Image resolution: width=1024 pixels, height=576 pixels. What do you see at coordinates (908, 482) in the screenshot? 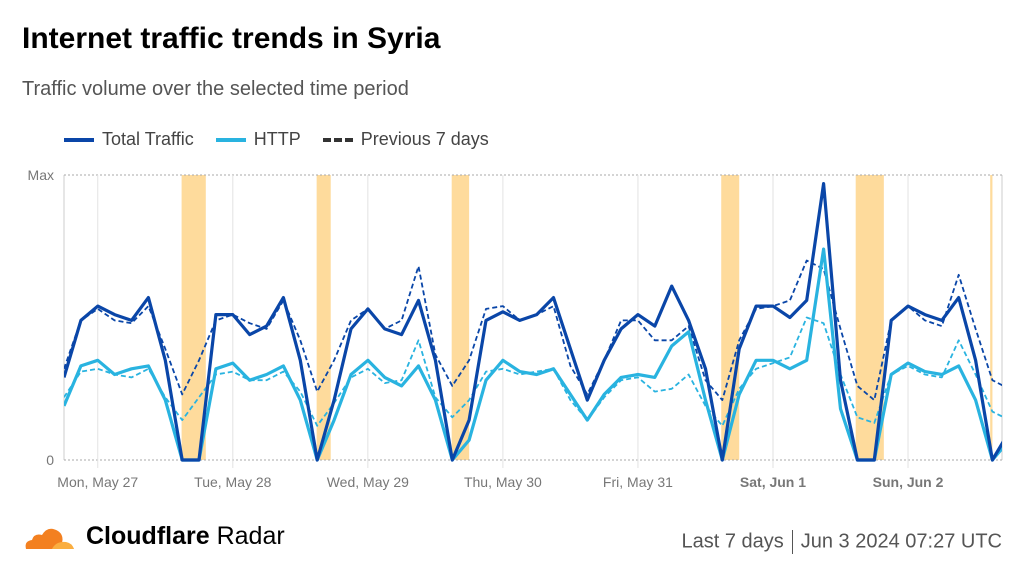
I see `x-tick-label: Sun, Jun 2` at bounding box center [908, 482].